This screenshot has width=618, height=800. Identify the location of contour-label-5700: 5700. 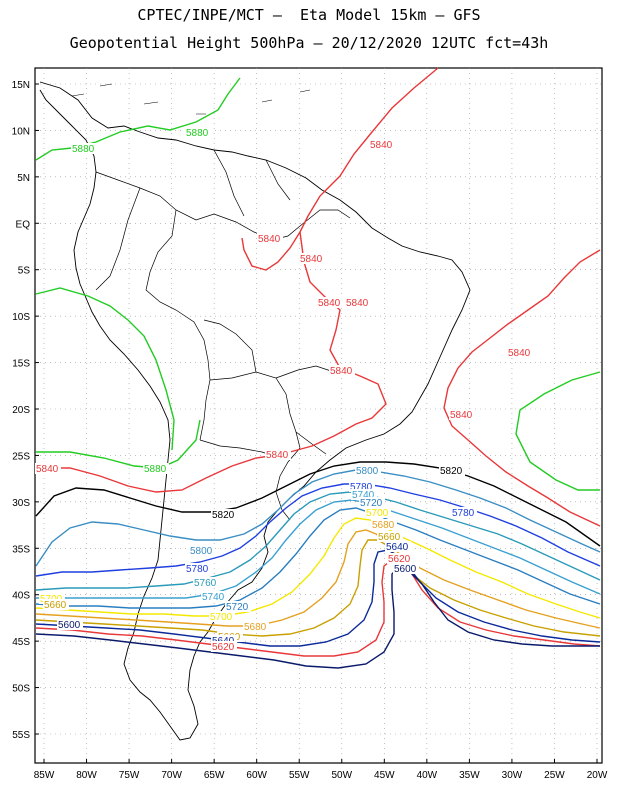
(377, 513).